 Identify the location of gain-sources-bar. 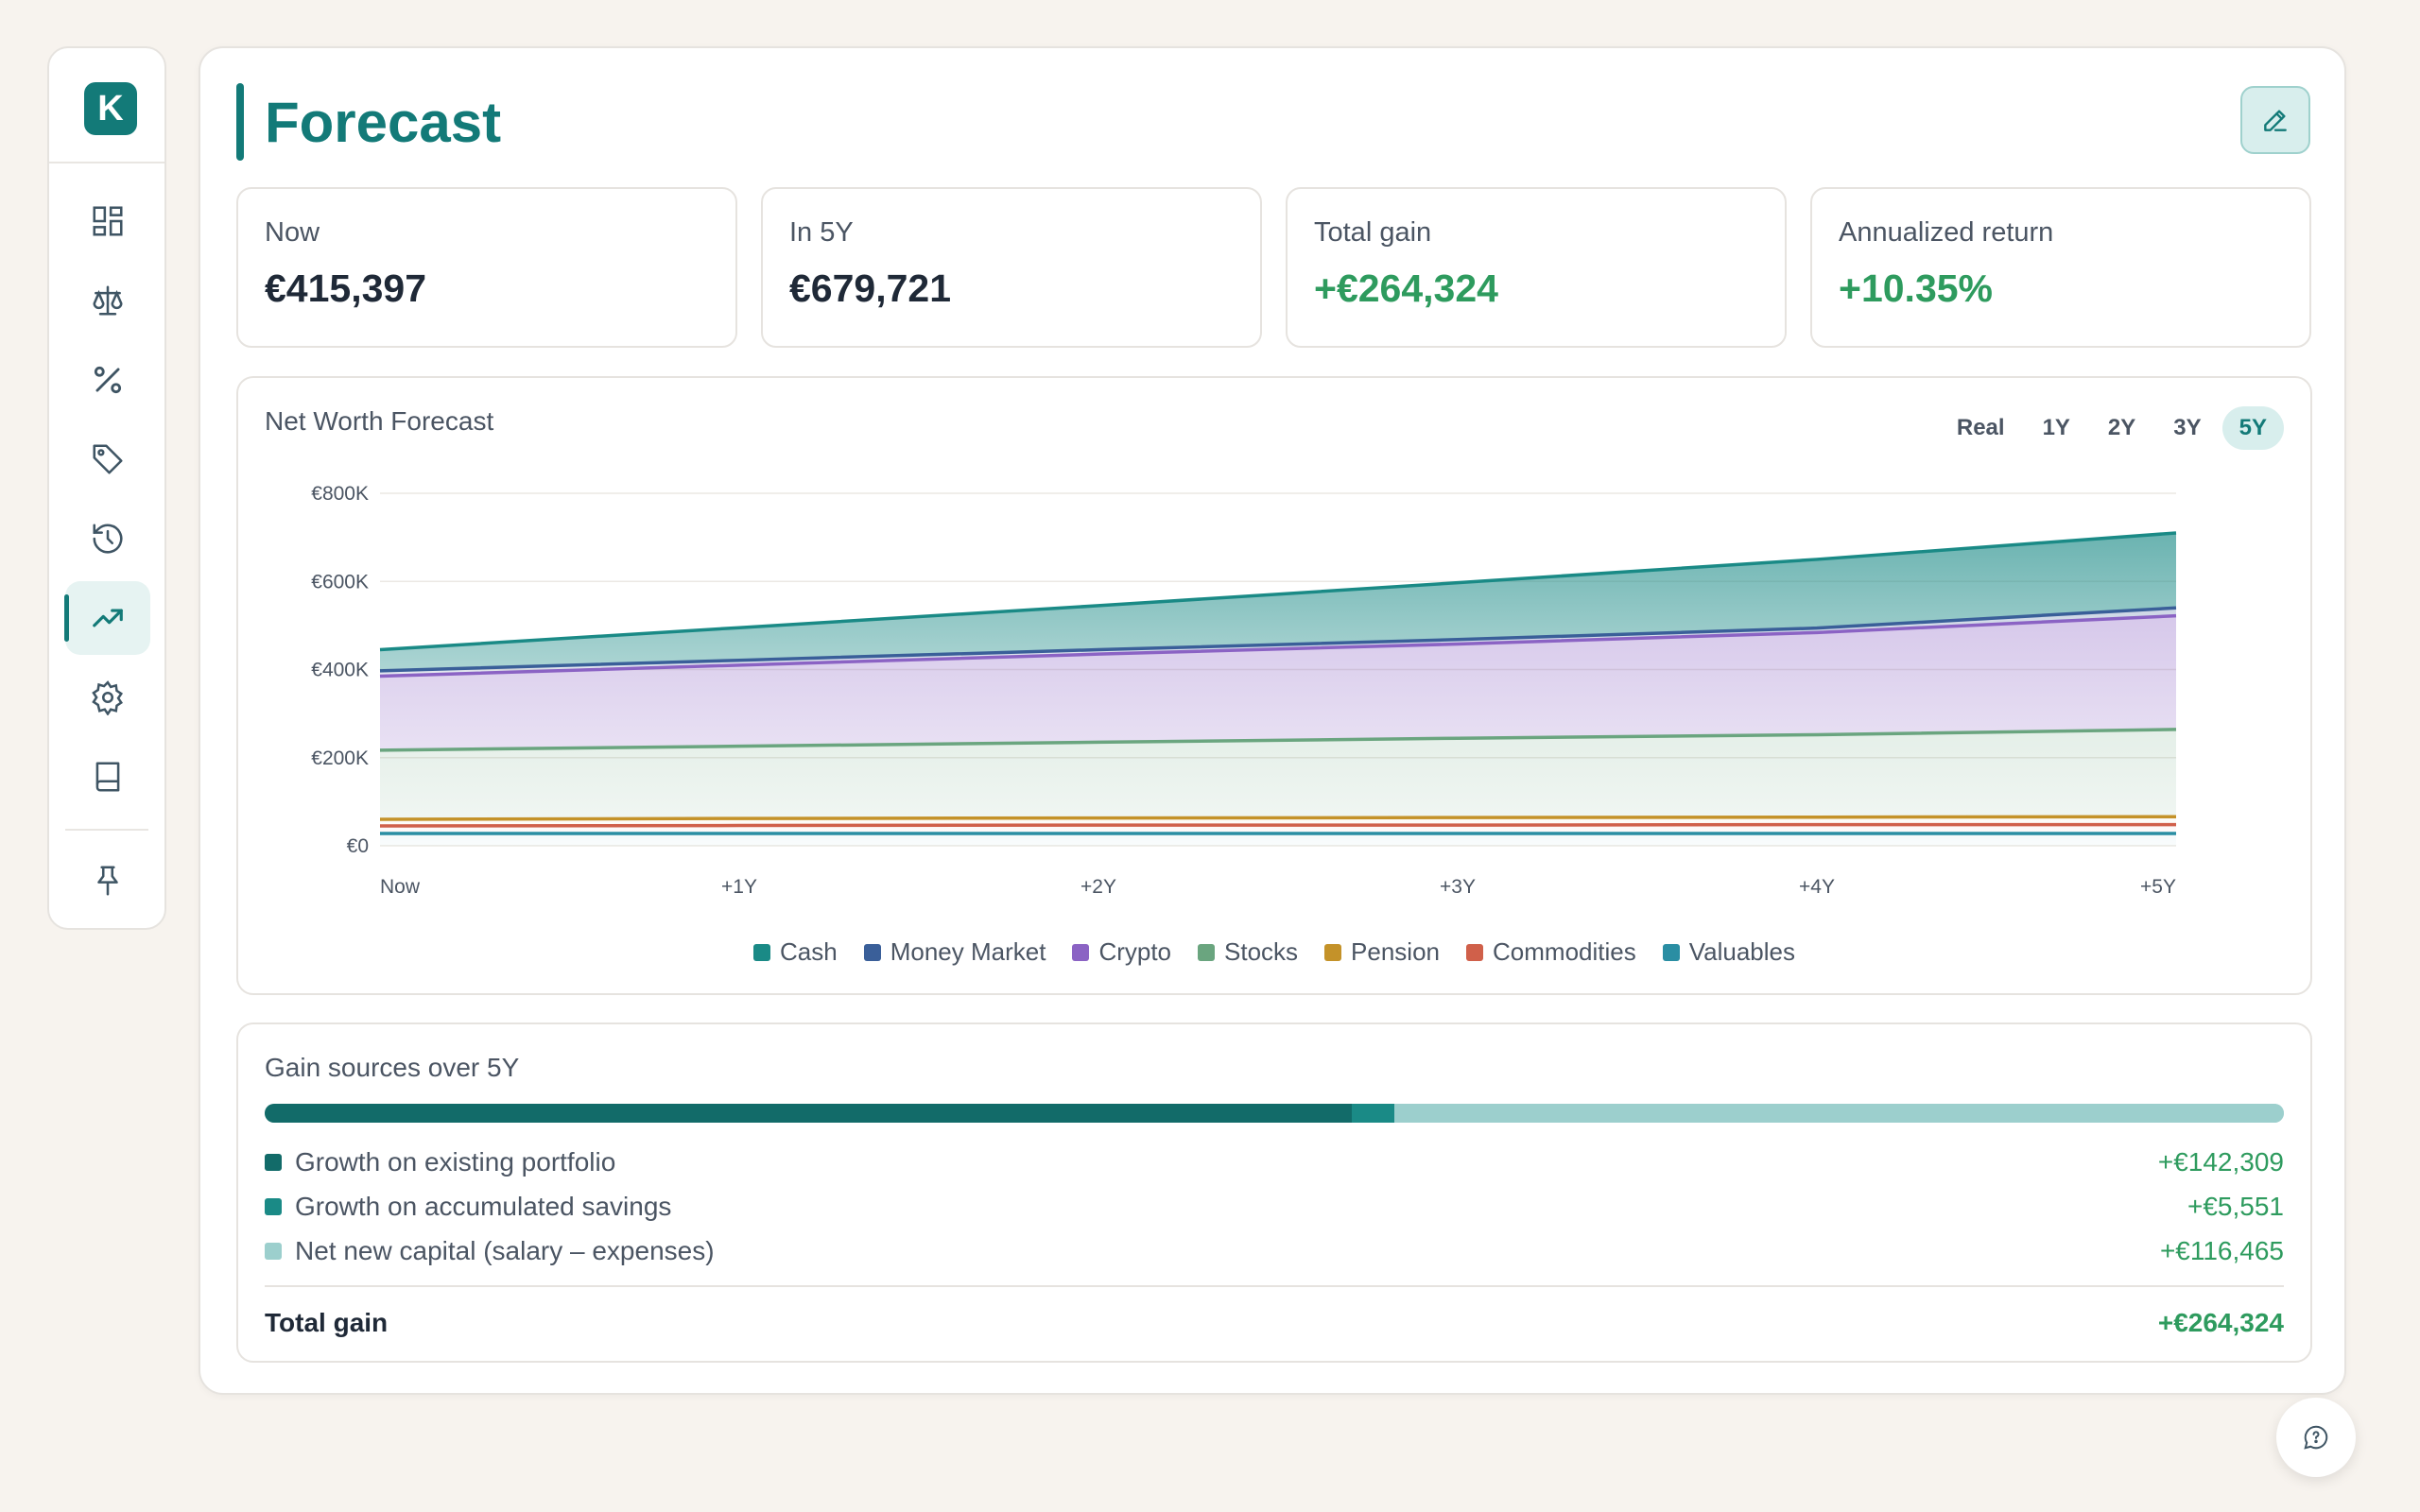
(1274, 1113).